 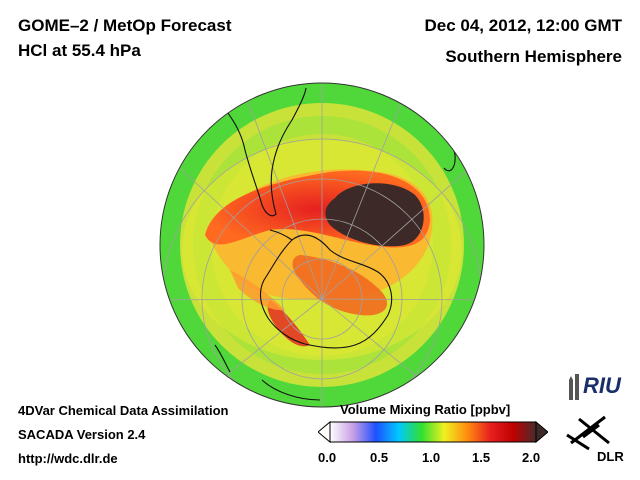 I want to click on colorbar-gradient, so click(x=433, y=432).